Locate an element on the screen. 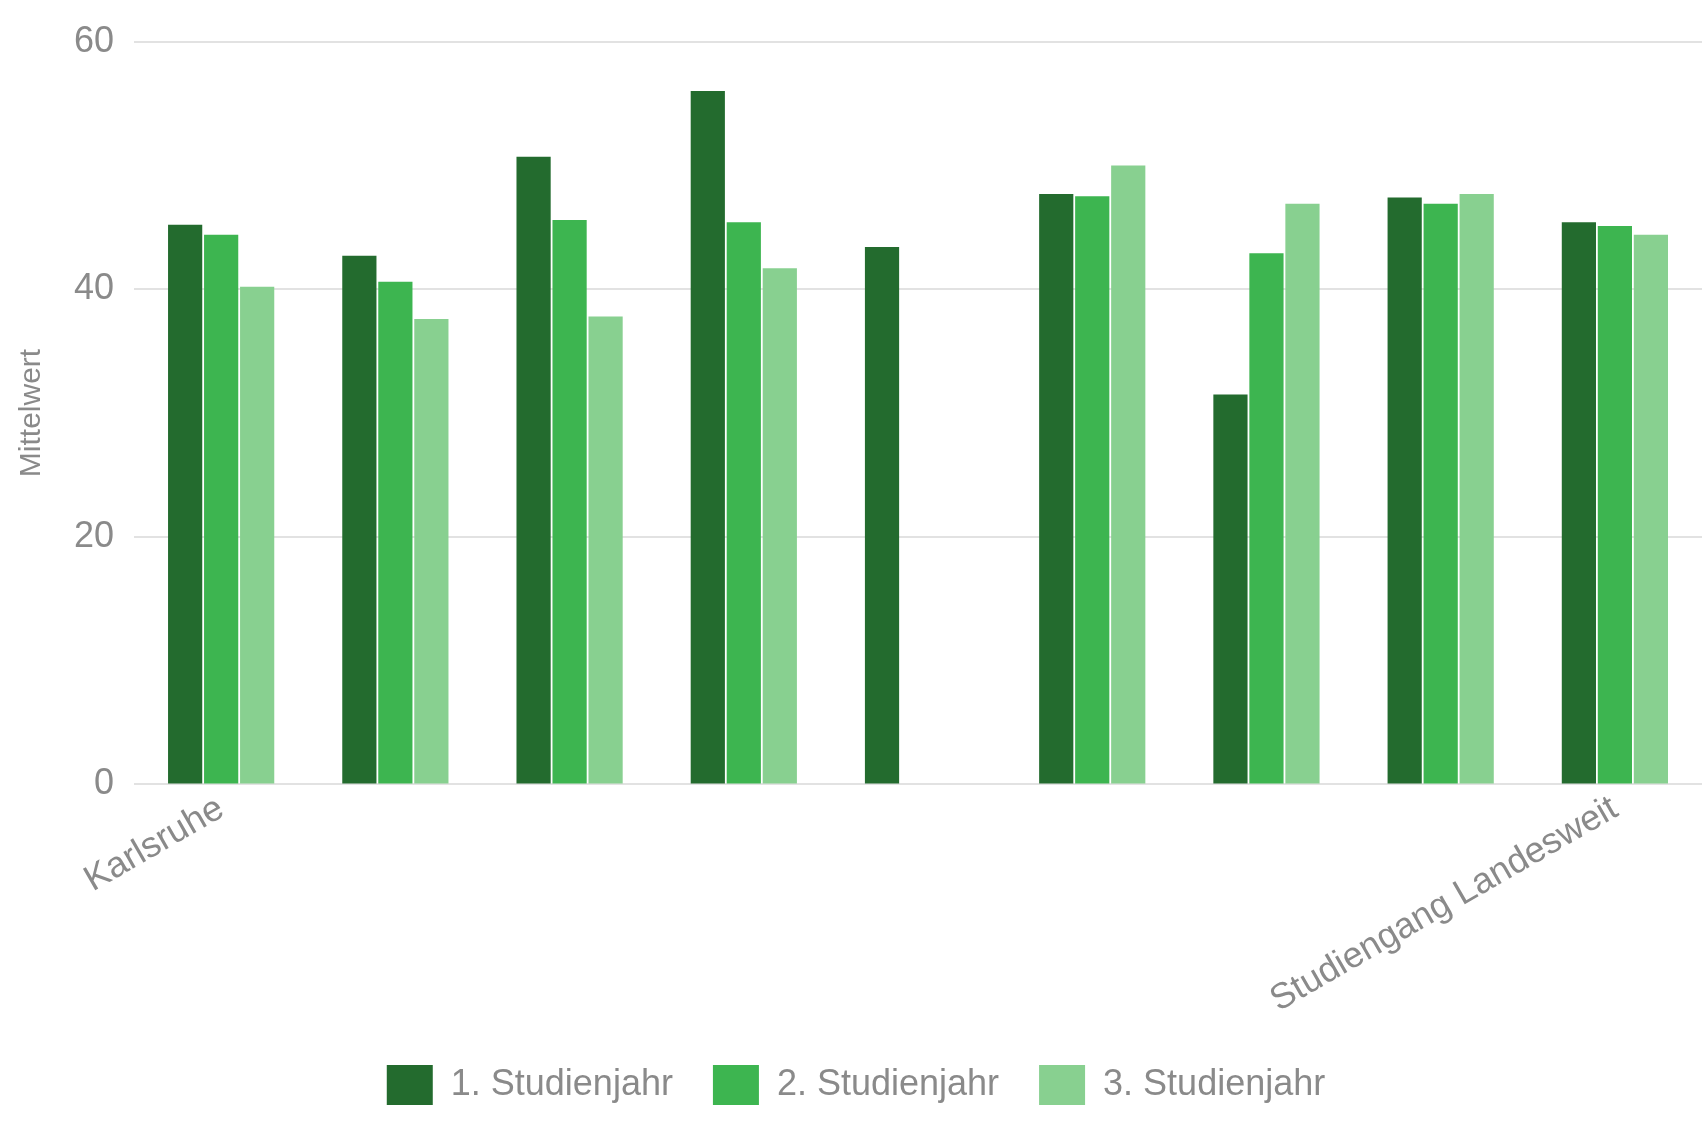 The image size is (1702, 1121). legend-label: 1. Studienjahr is located at coordinates (561, 1082).